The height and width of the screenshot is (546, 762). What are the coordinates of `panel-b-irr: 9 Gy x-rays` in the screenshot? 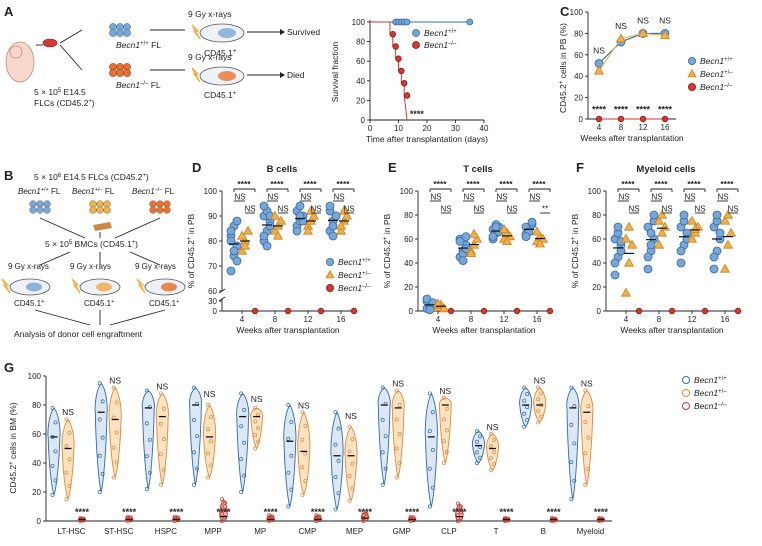 It's located at (155, 266).